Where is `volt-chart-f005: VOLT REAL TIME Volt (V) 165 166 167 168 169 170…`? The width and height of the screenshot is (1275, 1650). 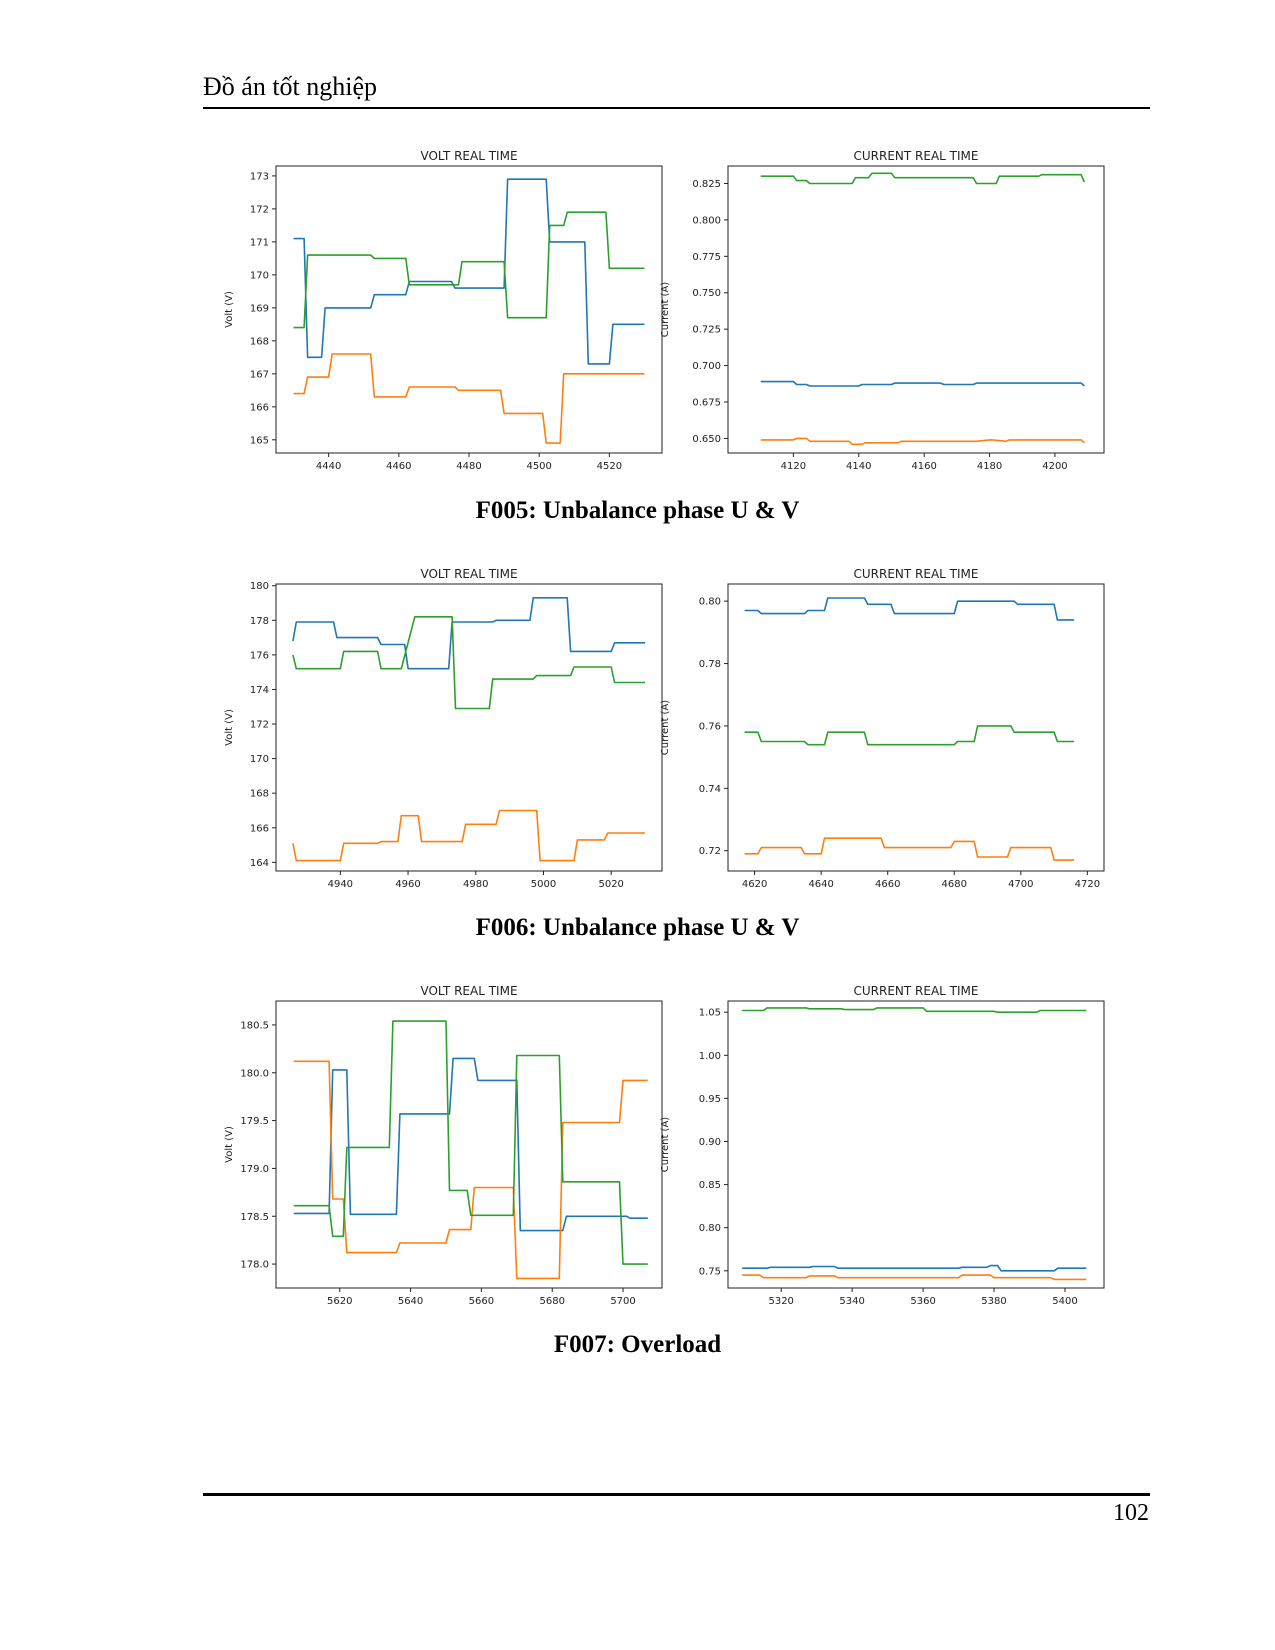 volt-chart-f005: VOLT REAL TIME Volt (V) 165 166 167 168 169 170… is located at coordinates (443, 310).